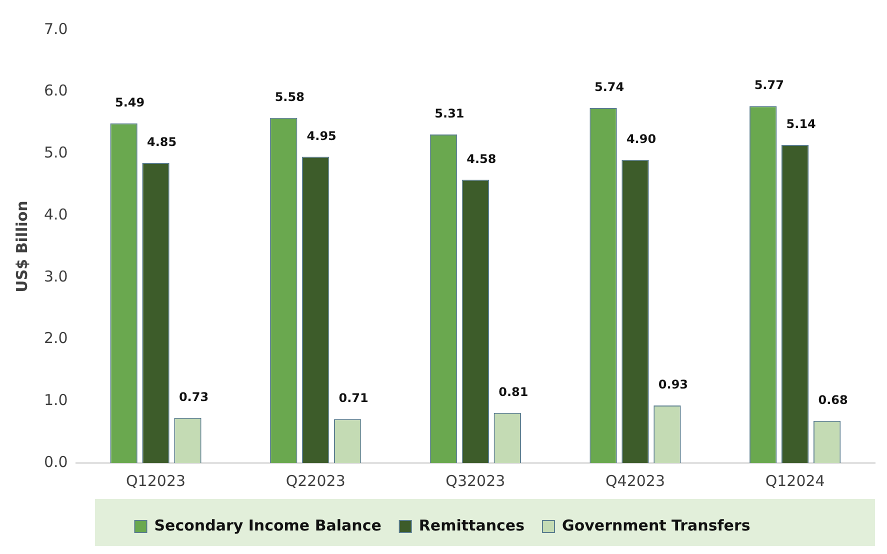  I want to click on data-label: 4.58, so click(481, 159).